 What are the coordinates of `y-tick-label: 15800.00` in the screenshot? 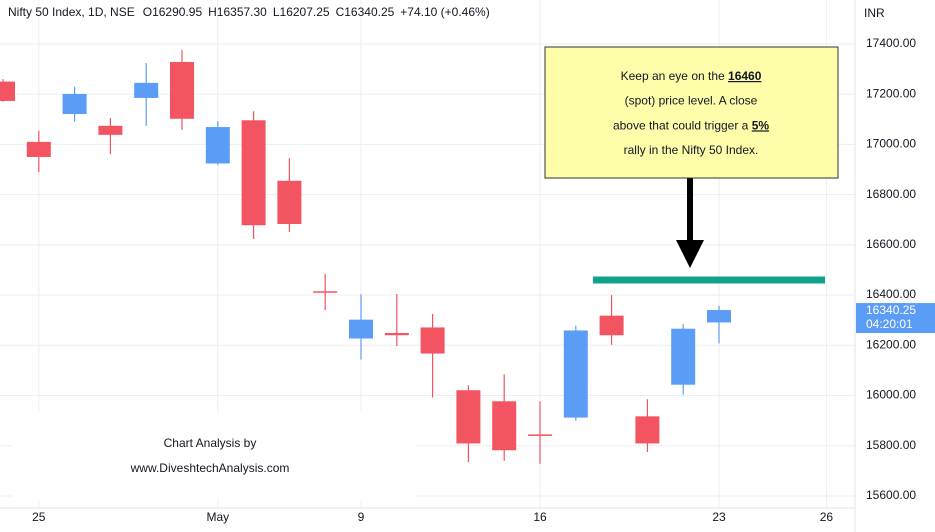 It's located at (891, 445).